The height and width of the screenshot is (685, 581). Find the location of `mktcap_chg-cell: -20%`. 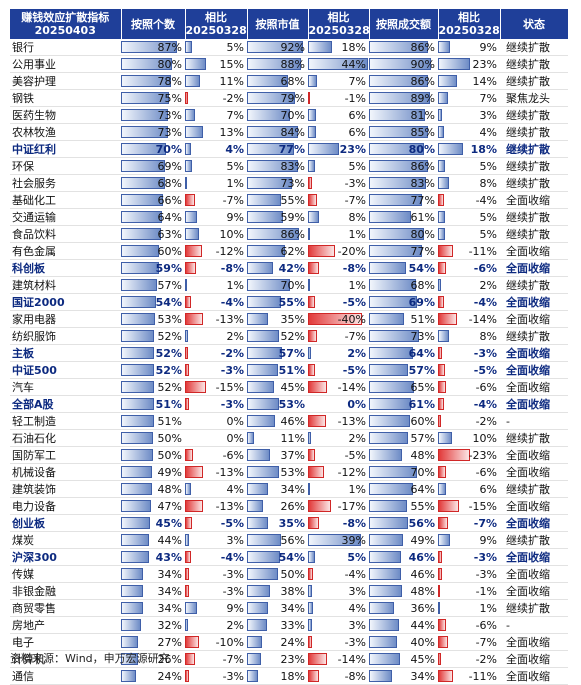

mktcap_chg-cell: -20% is located at coordinates (338, 251).